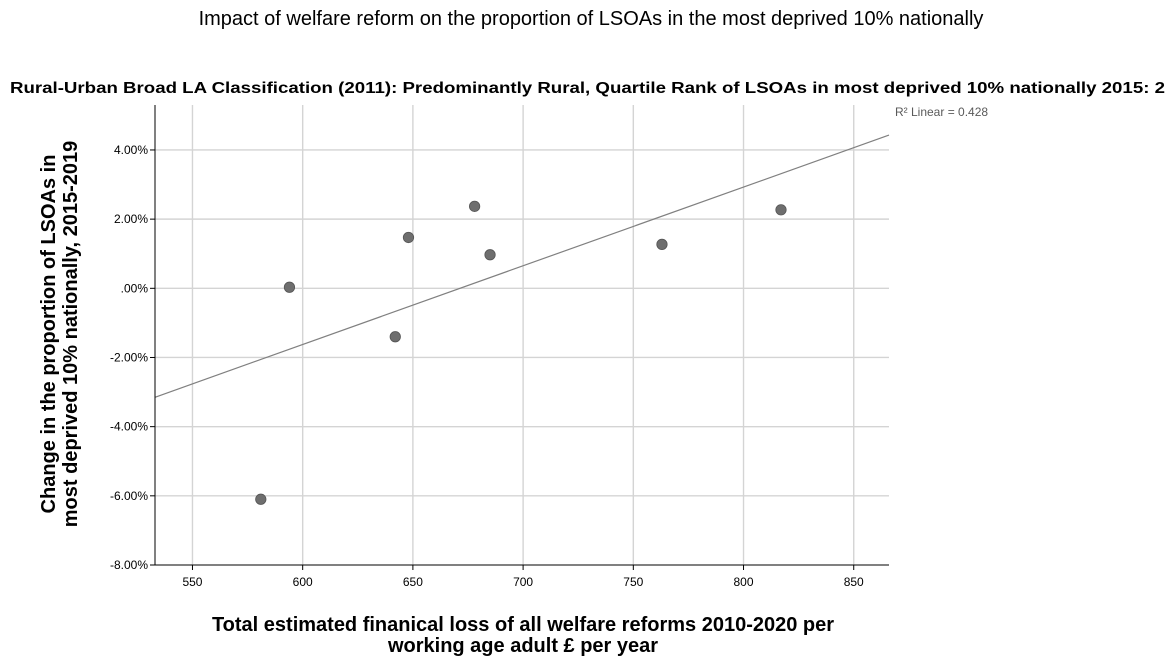 The width and height of the screenshot is (1175, 658). What do you see at coordinates (633, 582) in the screenshot?
I see `x-tick-label: 750` at bounding box center [633, 582].